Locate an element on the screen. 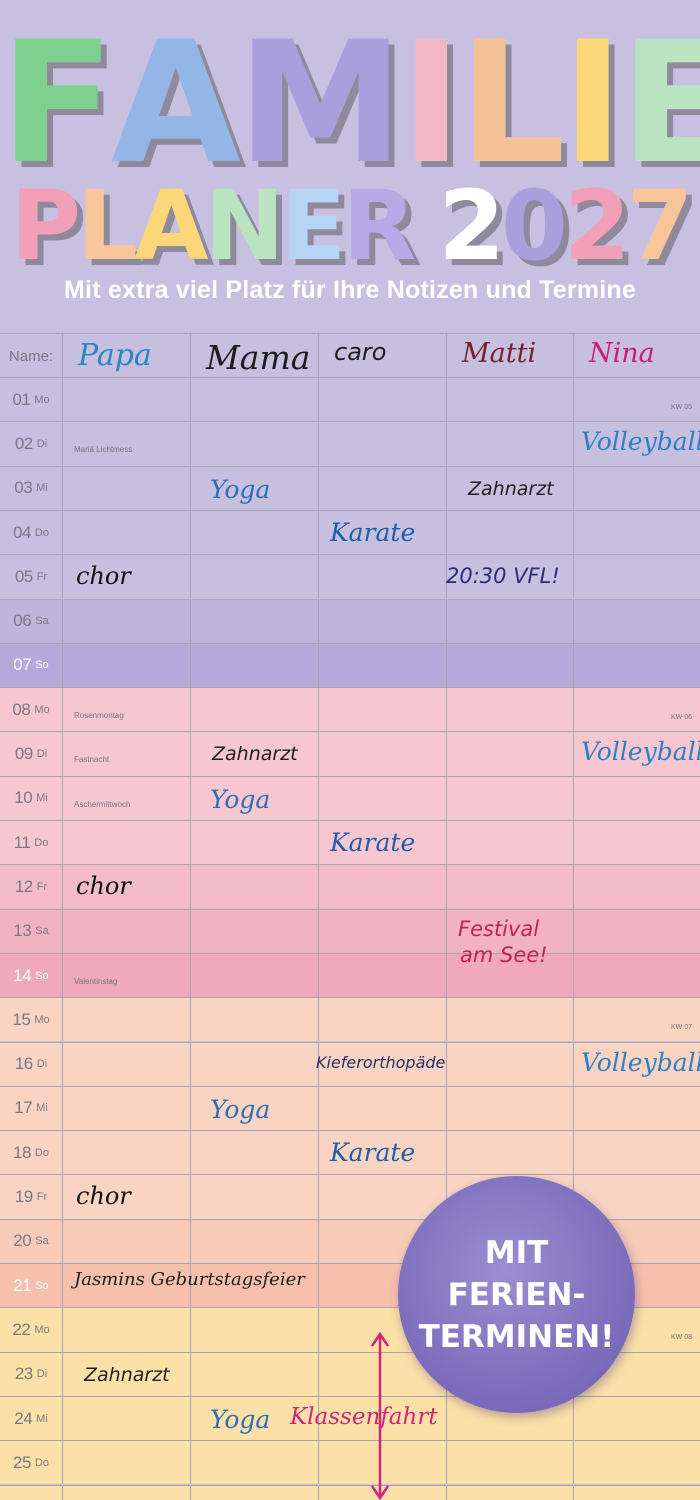 This screenshot has width=700, height=1500. title-familien-letter: E is located at coordinates (660, 103).